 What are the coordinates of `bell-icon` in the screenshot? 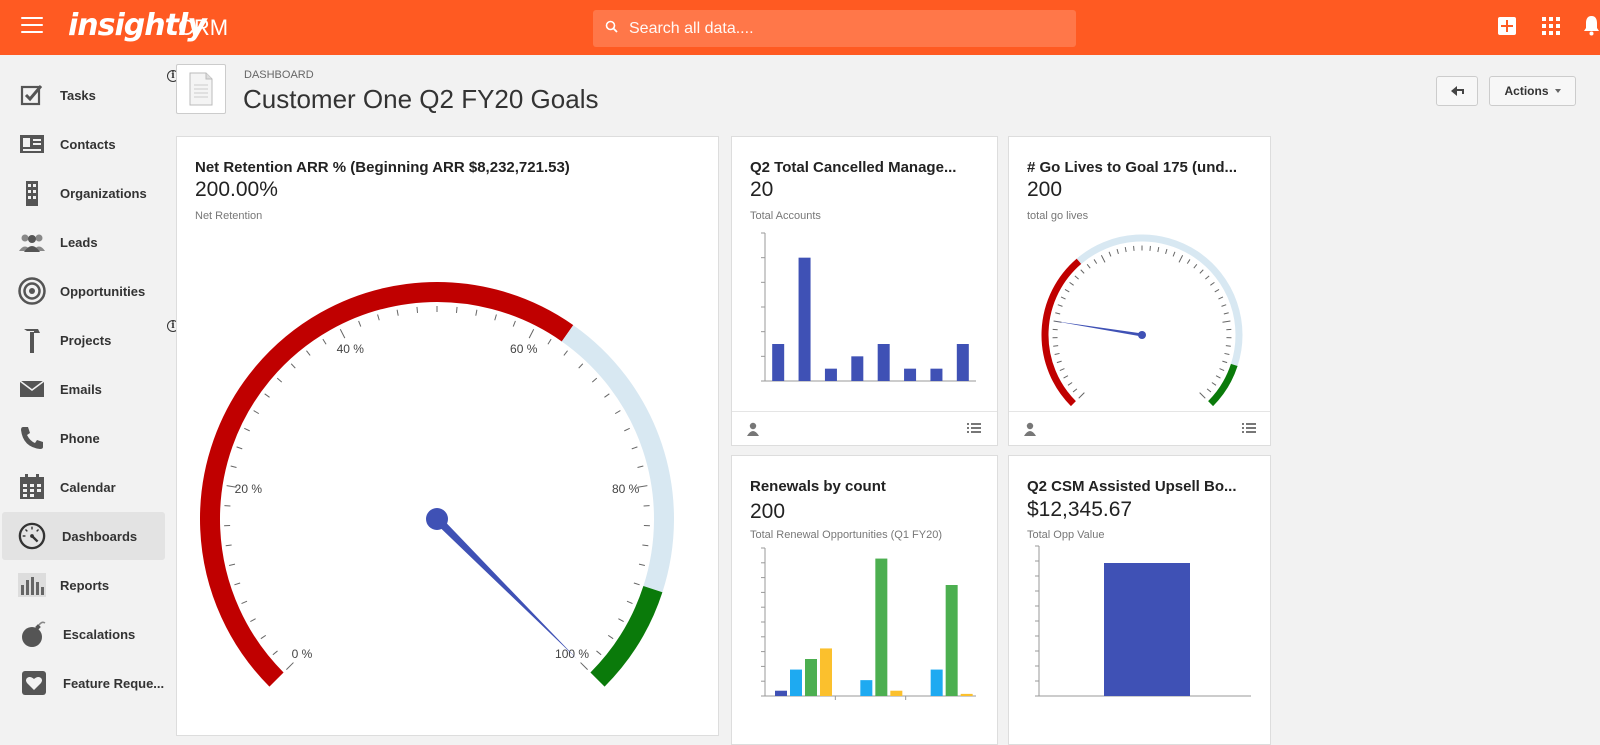 It's located at (1591, 26).